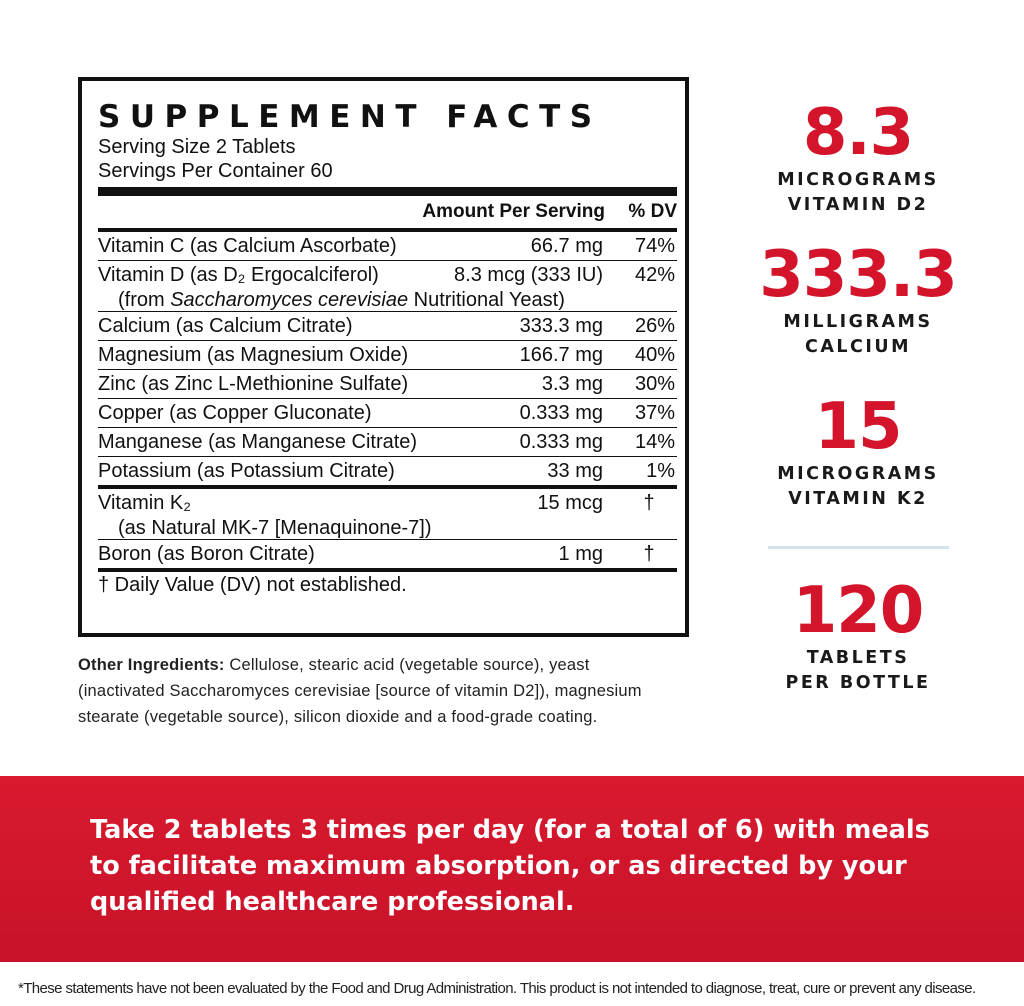 This screenshot has width=1024, height=1006. What do you see at coordinates (858, 205) in the screenshot?
I see `stat-label: VITAMIN D2` at bounding box center [858, 205].